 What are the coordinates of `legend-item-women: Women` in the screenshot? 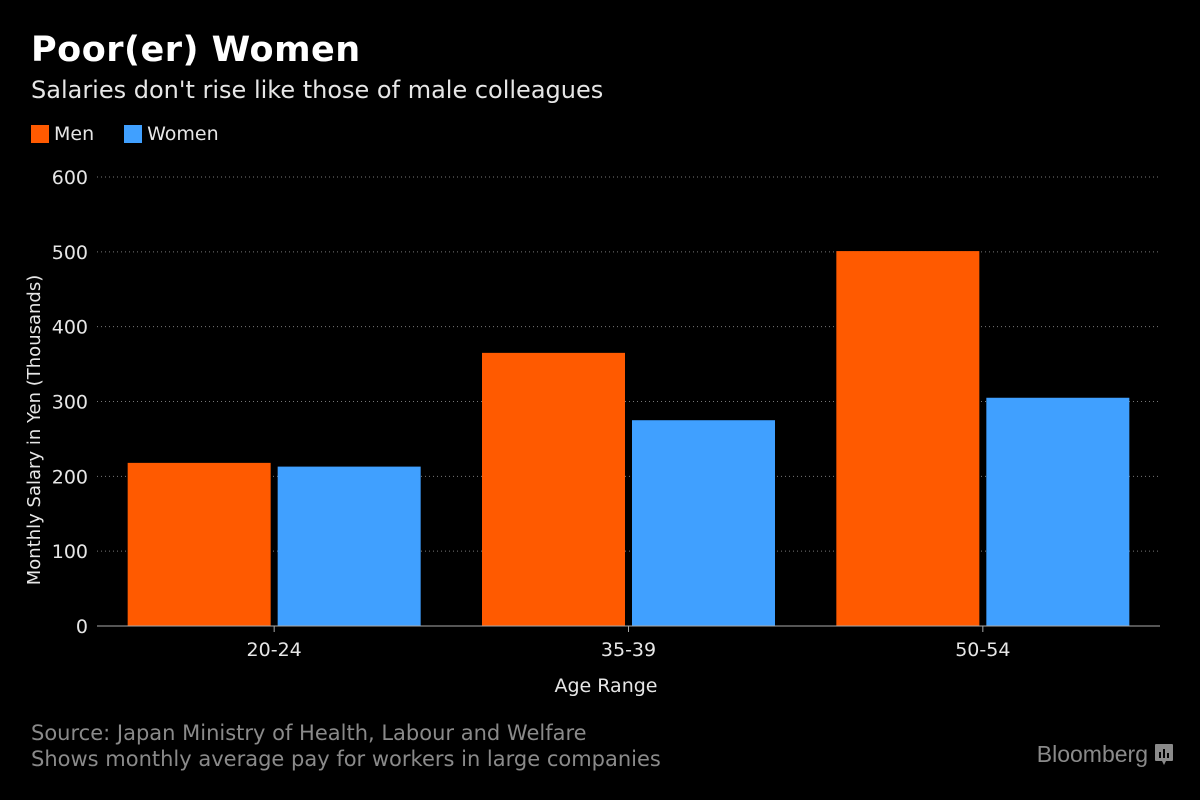 It's located at (171, 134).